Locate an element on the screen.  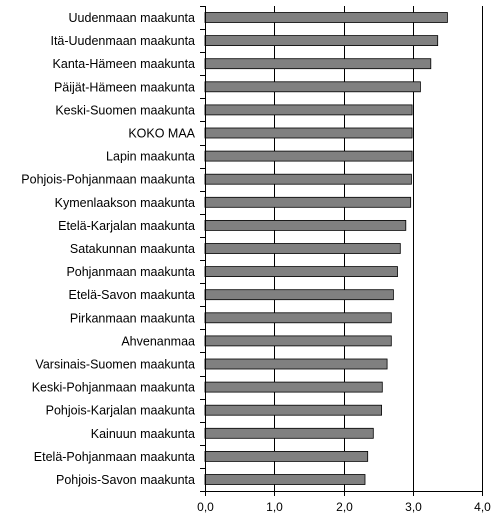
x-tick-label: 1,0 is located at coordinates (274, 507).